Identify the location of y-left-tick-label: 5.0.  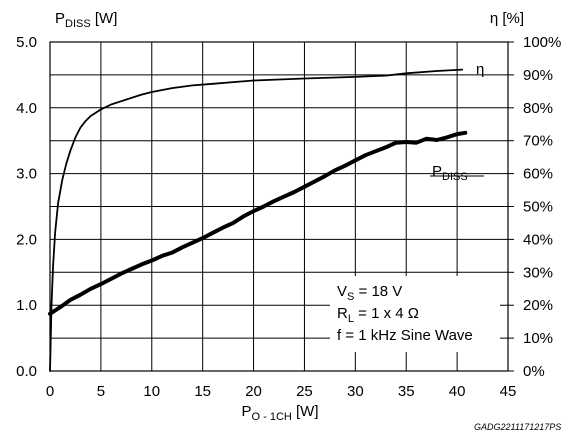
(26, 42).